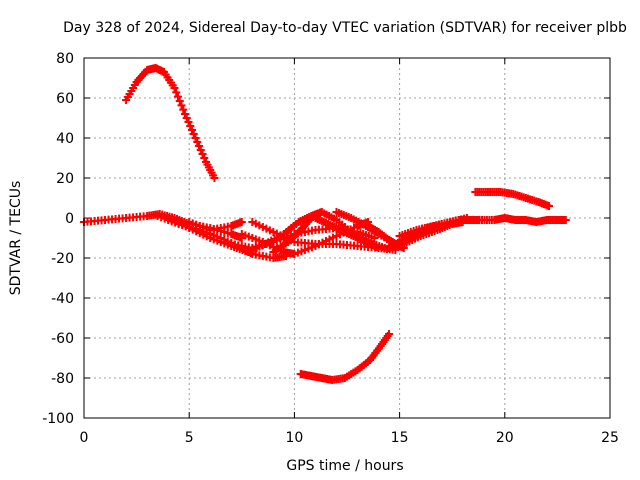  I want to click on y-axis-label: SDTVAR / TECUs, so click(16, 238).